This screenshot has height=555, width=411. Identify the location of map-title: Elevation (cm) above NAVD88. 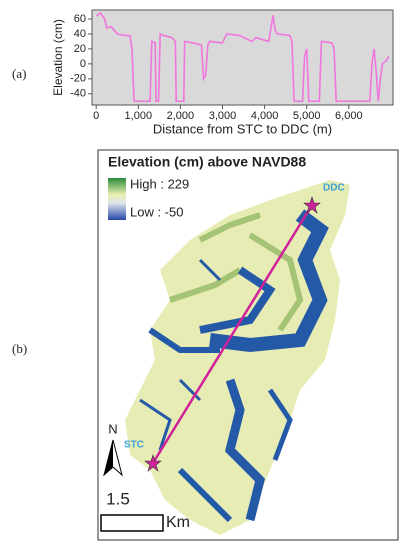
(207, 162).